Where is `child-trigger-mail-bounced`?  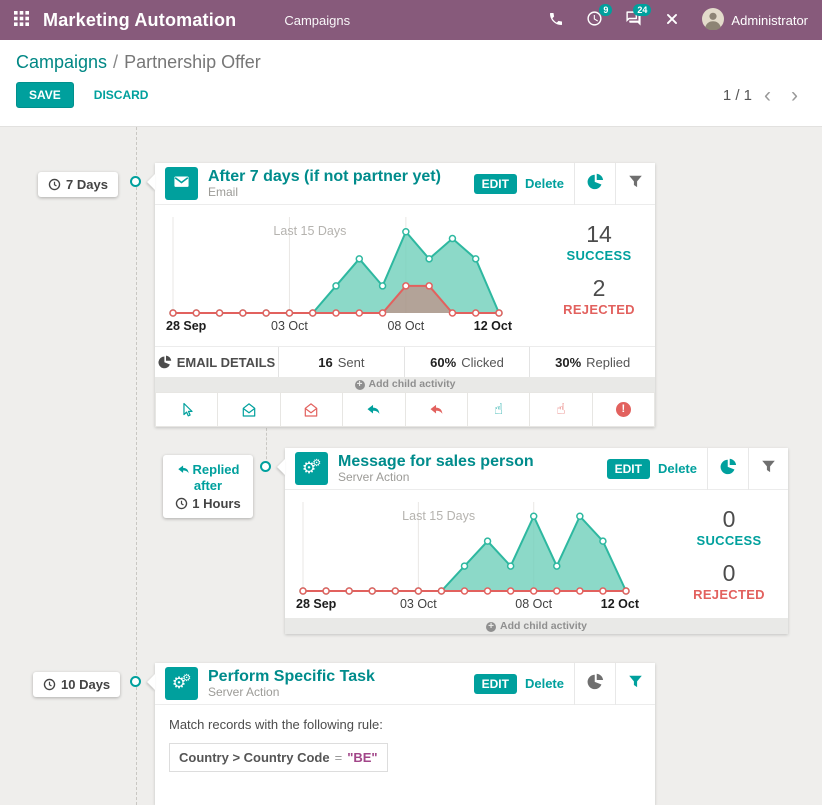 child-trigger-mail-bounced is located at coordinates (623, 409).